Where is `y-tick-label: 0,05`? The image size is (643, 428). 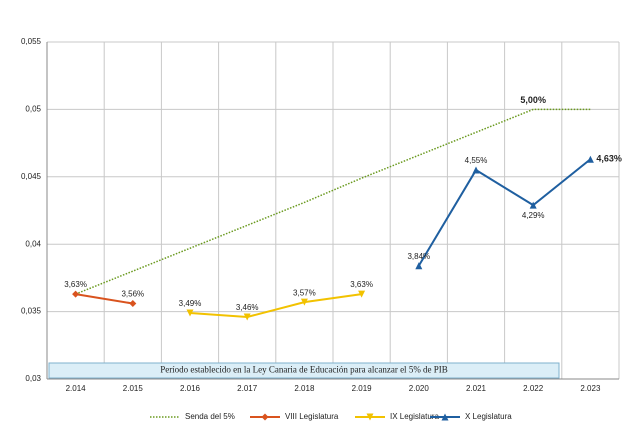
y-tick-label: 0,05 is located at coordinates (33, 109).